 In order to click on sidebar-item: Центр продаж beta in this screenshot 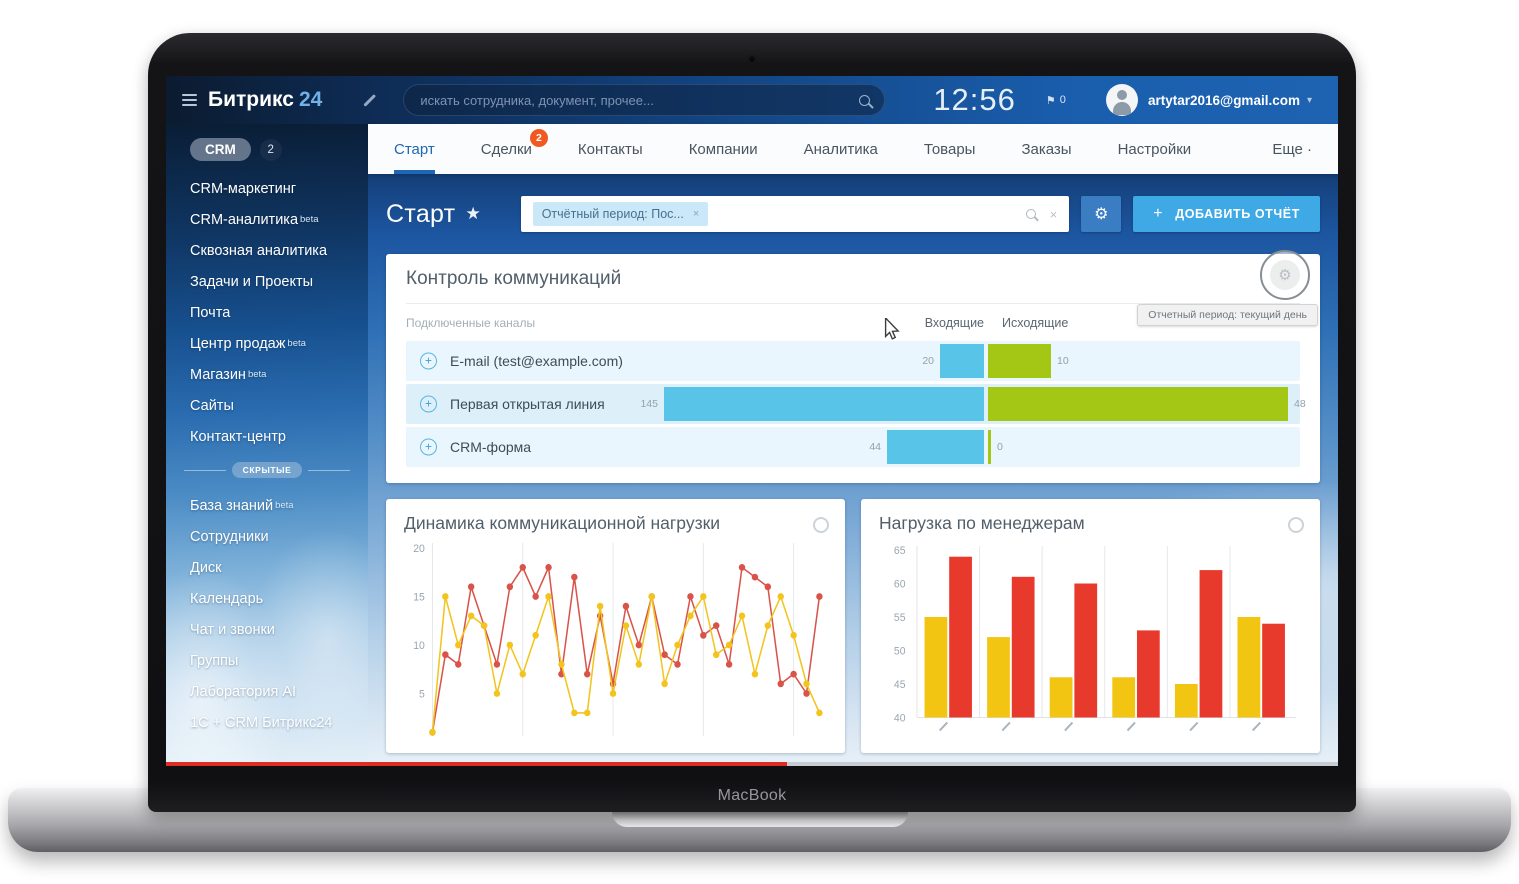, I will do `click(279, 343)`.